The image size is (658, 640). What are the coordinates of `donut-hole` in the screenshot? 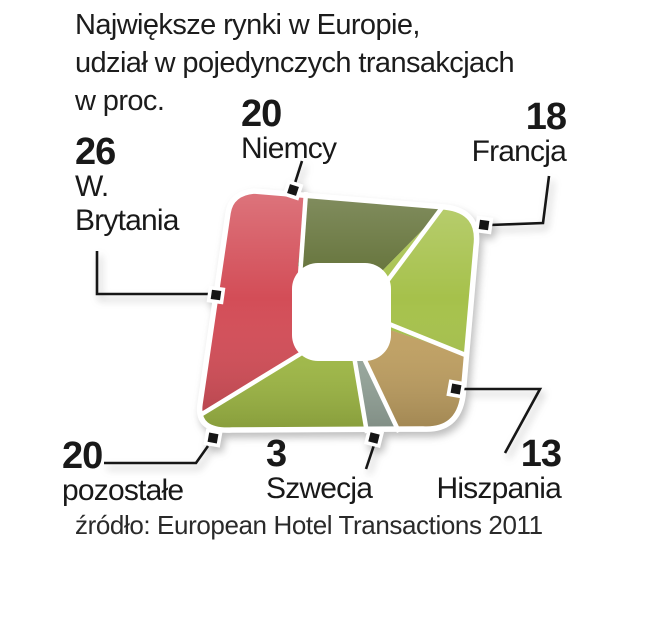 It's located at (341, 312).